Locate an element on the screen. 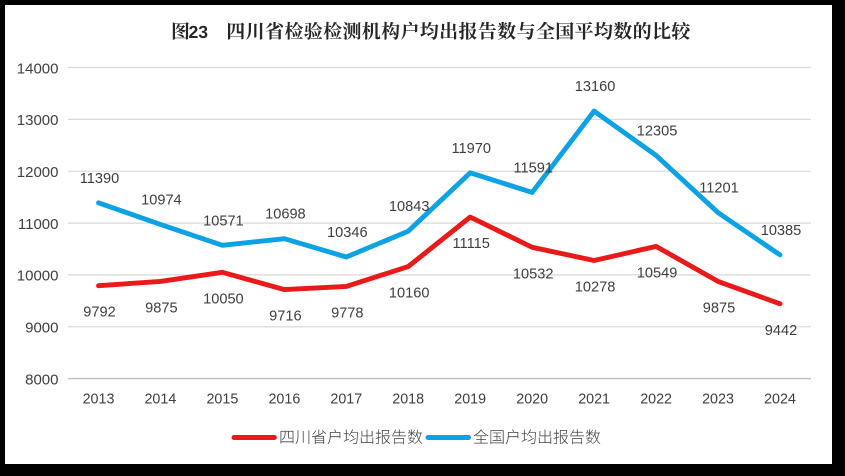 This screenshot has width=845, height=476. svg-text: 10278 is located at coordinates (595, 288).